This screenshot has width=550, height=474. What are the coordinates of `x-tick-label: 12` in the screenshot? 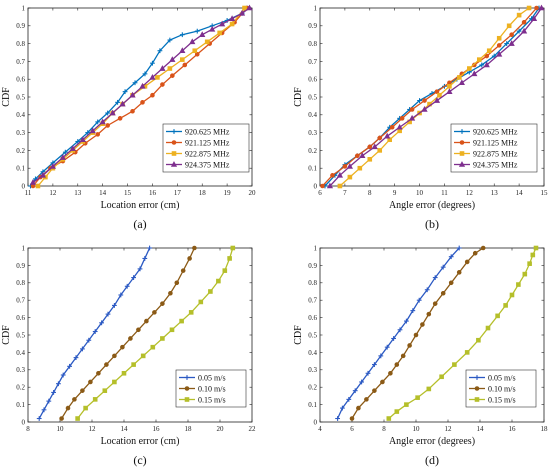 It's located at (470, 193).